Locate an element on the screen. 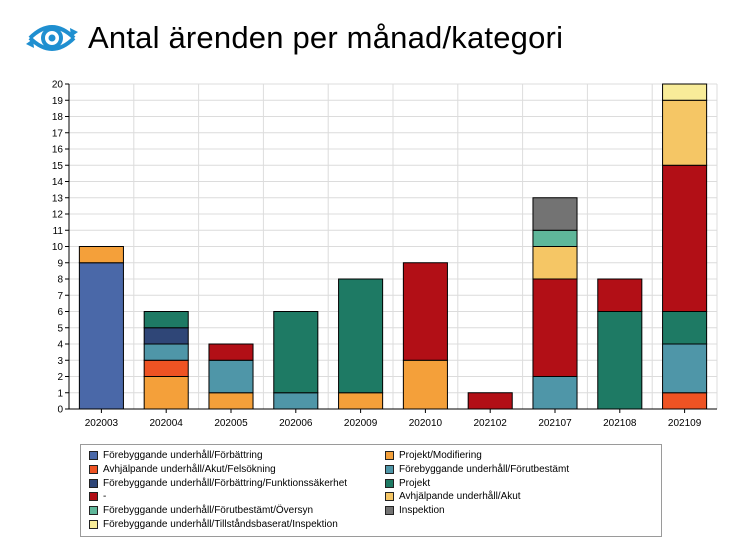 This screenshot has width=731, height=553. y-tick-label: 9 is located at coordinates (60, 263).